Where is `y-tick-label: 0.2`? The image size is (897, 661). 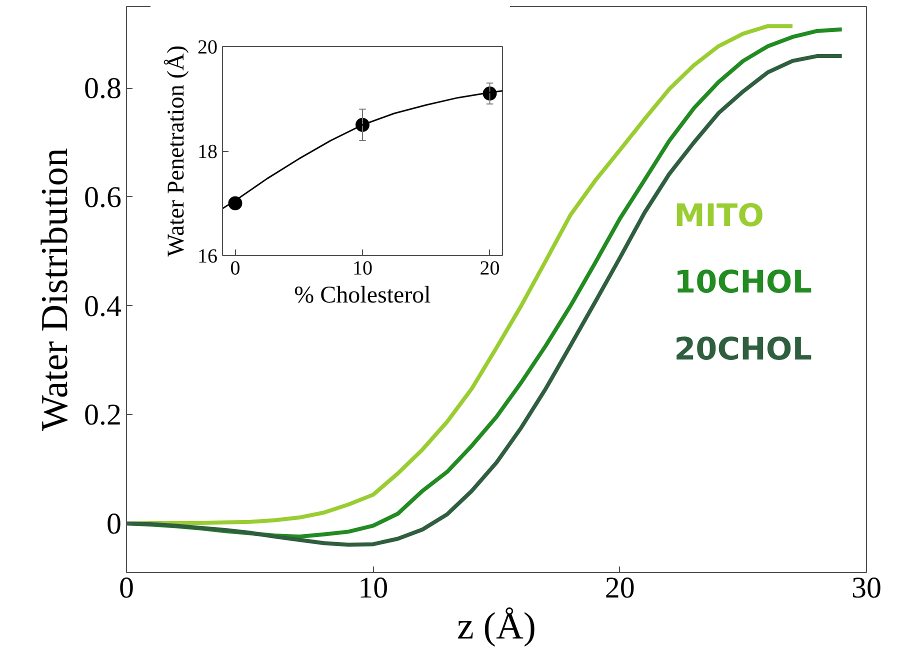
y-tick-label: 0.2 is located at coordinates (103, 415).